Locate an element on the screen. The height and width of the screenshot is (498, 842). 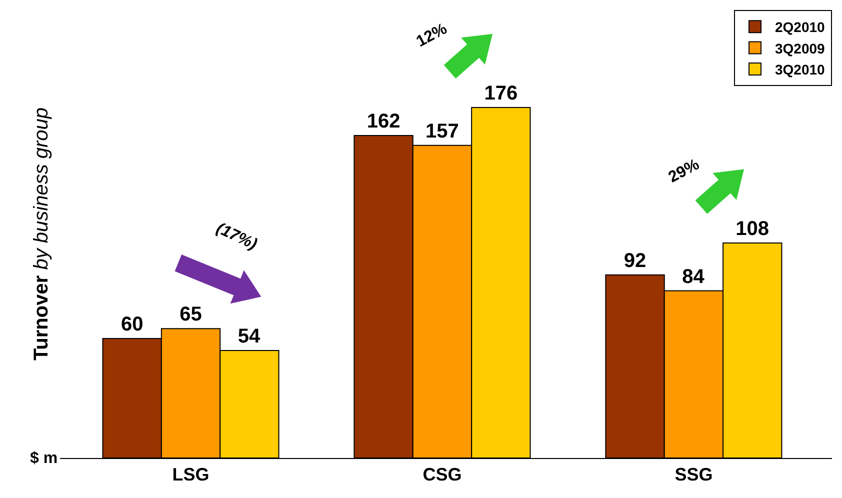
text: $ m is located at coordinates (44, 458).